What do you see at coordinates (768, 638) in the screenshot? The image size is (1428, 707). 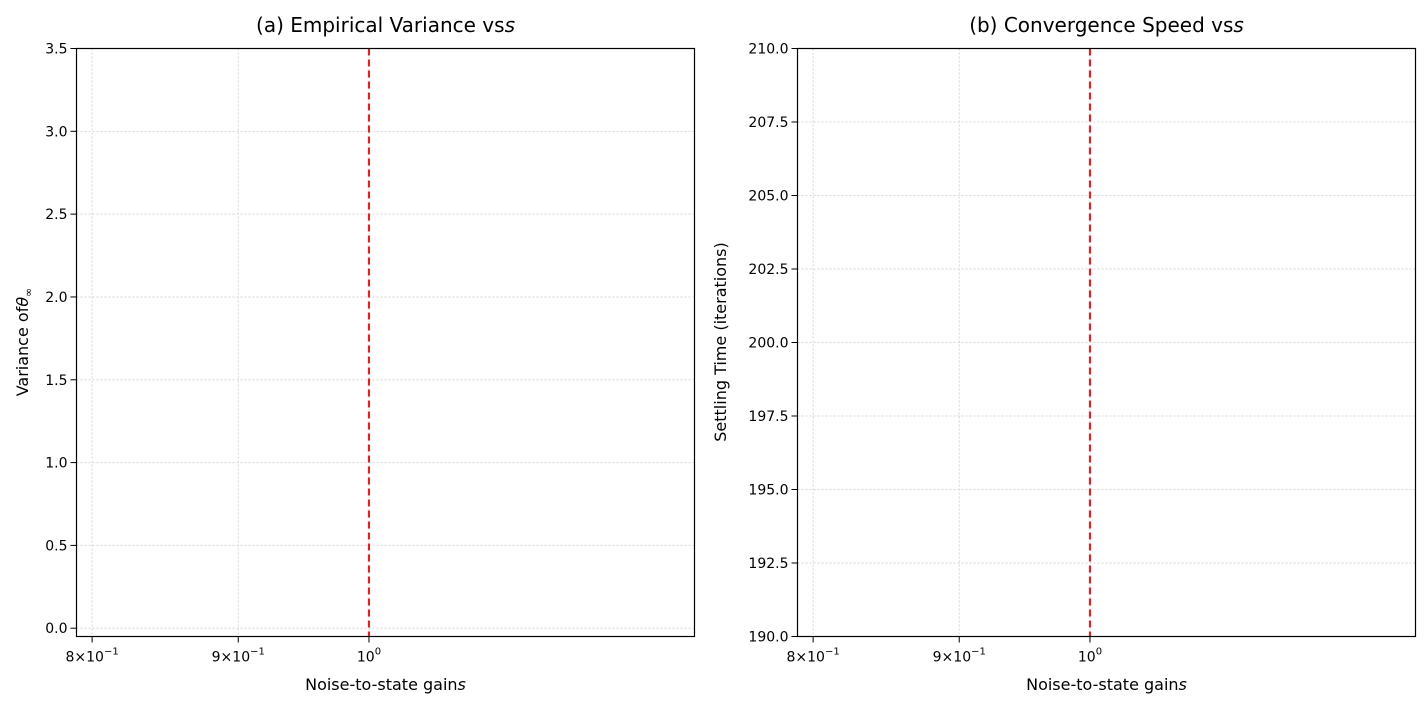 I see `panel-b-ytick-label: 190.0` at bounding box center [768, 638].